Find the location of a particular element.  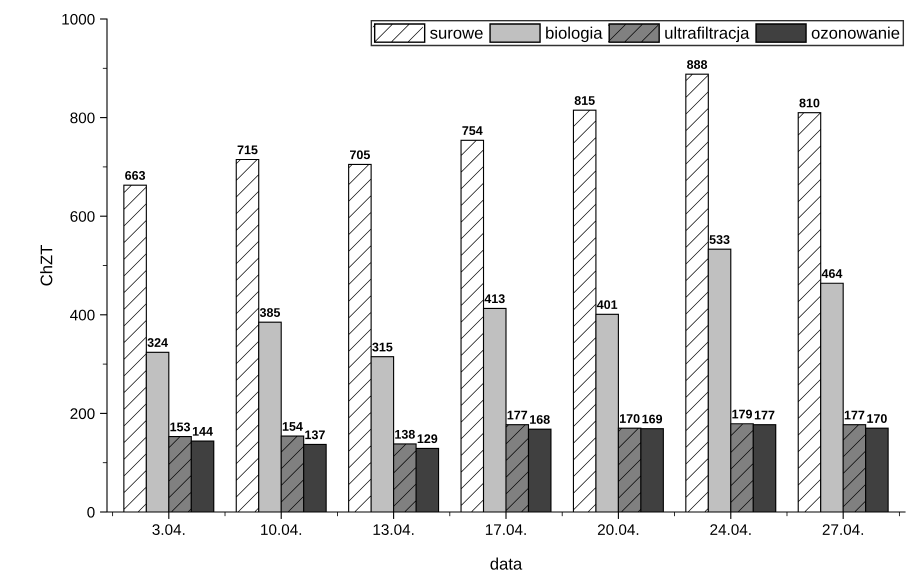

x-tick-label: 24.04. is located at coordinates (730, 530).